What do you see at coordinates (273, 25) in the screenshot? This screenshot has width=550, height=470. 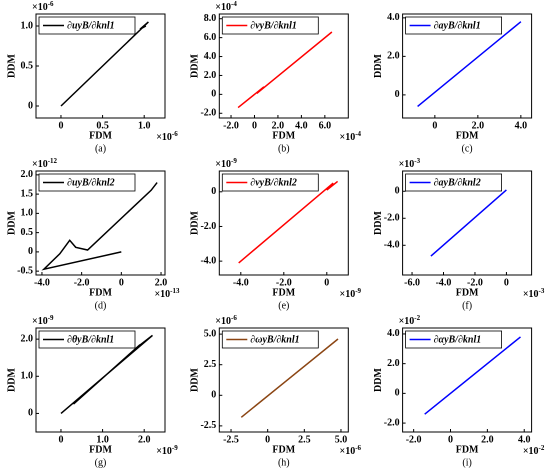 I see `legend-label: ∂vyB/∂knl1` at bounding box center [273, 25].